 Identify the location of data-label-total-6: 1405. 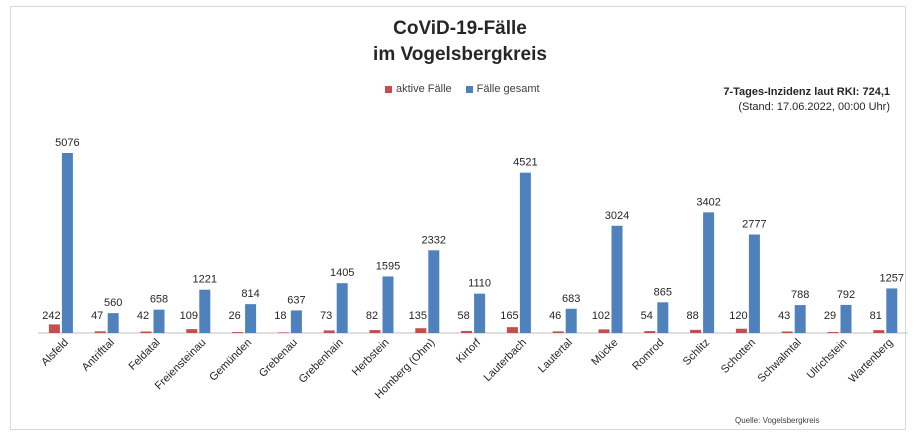
(342, 273).